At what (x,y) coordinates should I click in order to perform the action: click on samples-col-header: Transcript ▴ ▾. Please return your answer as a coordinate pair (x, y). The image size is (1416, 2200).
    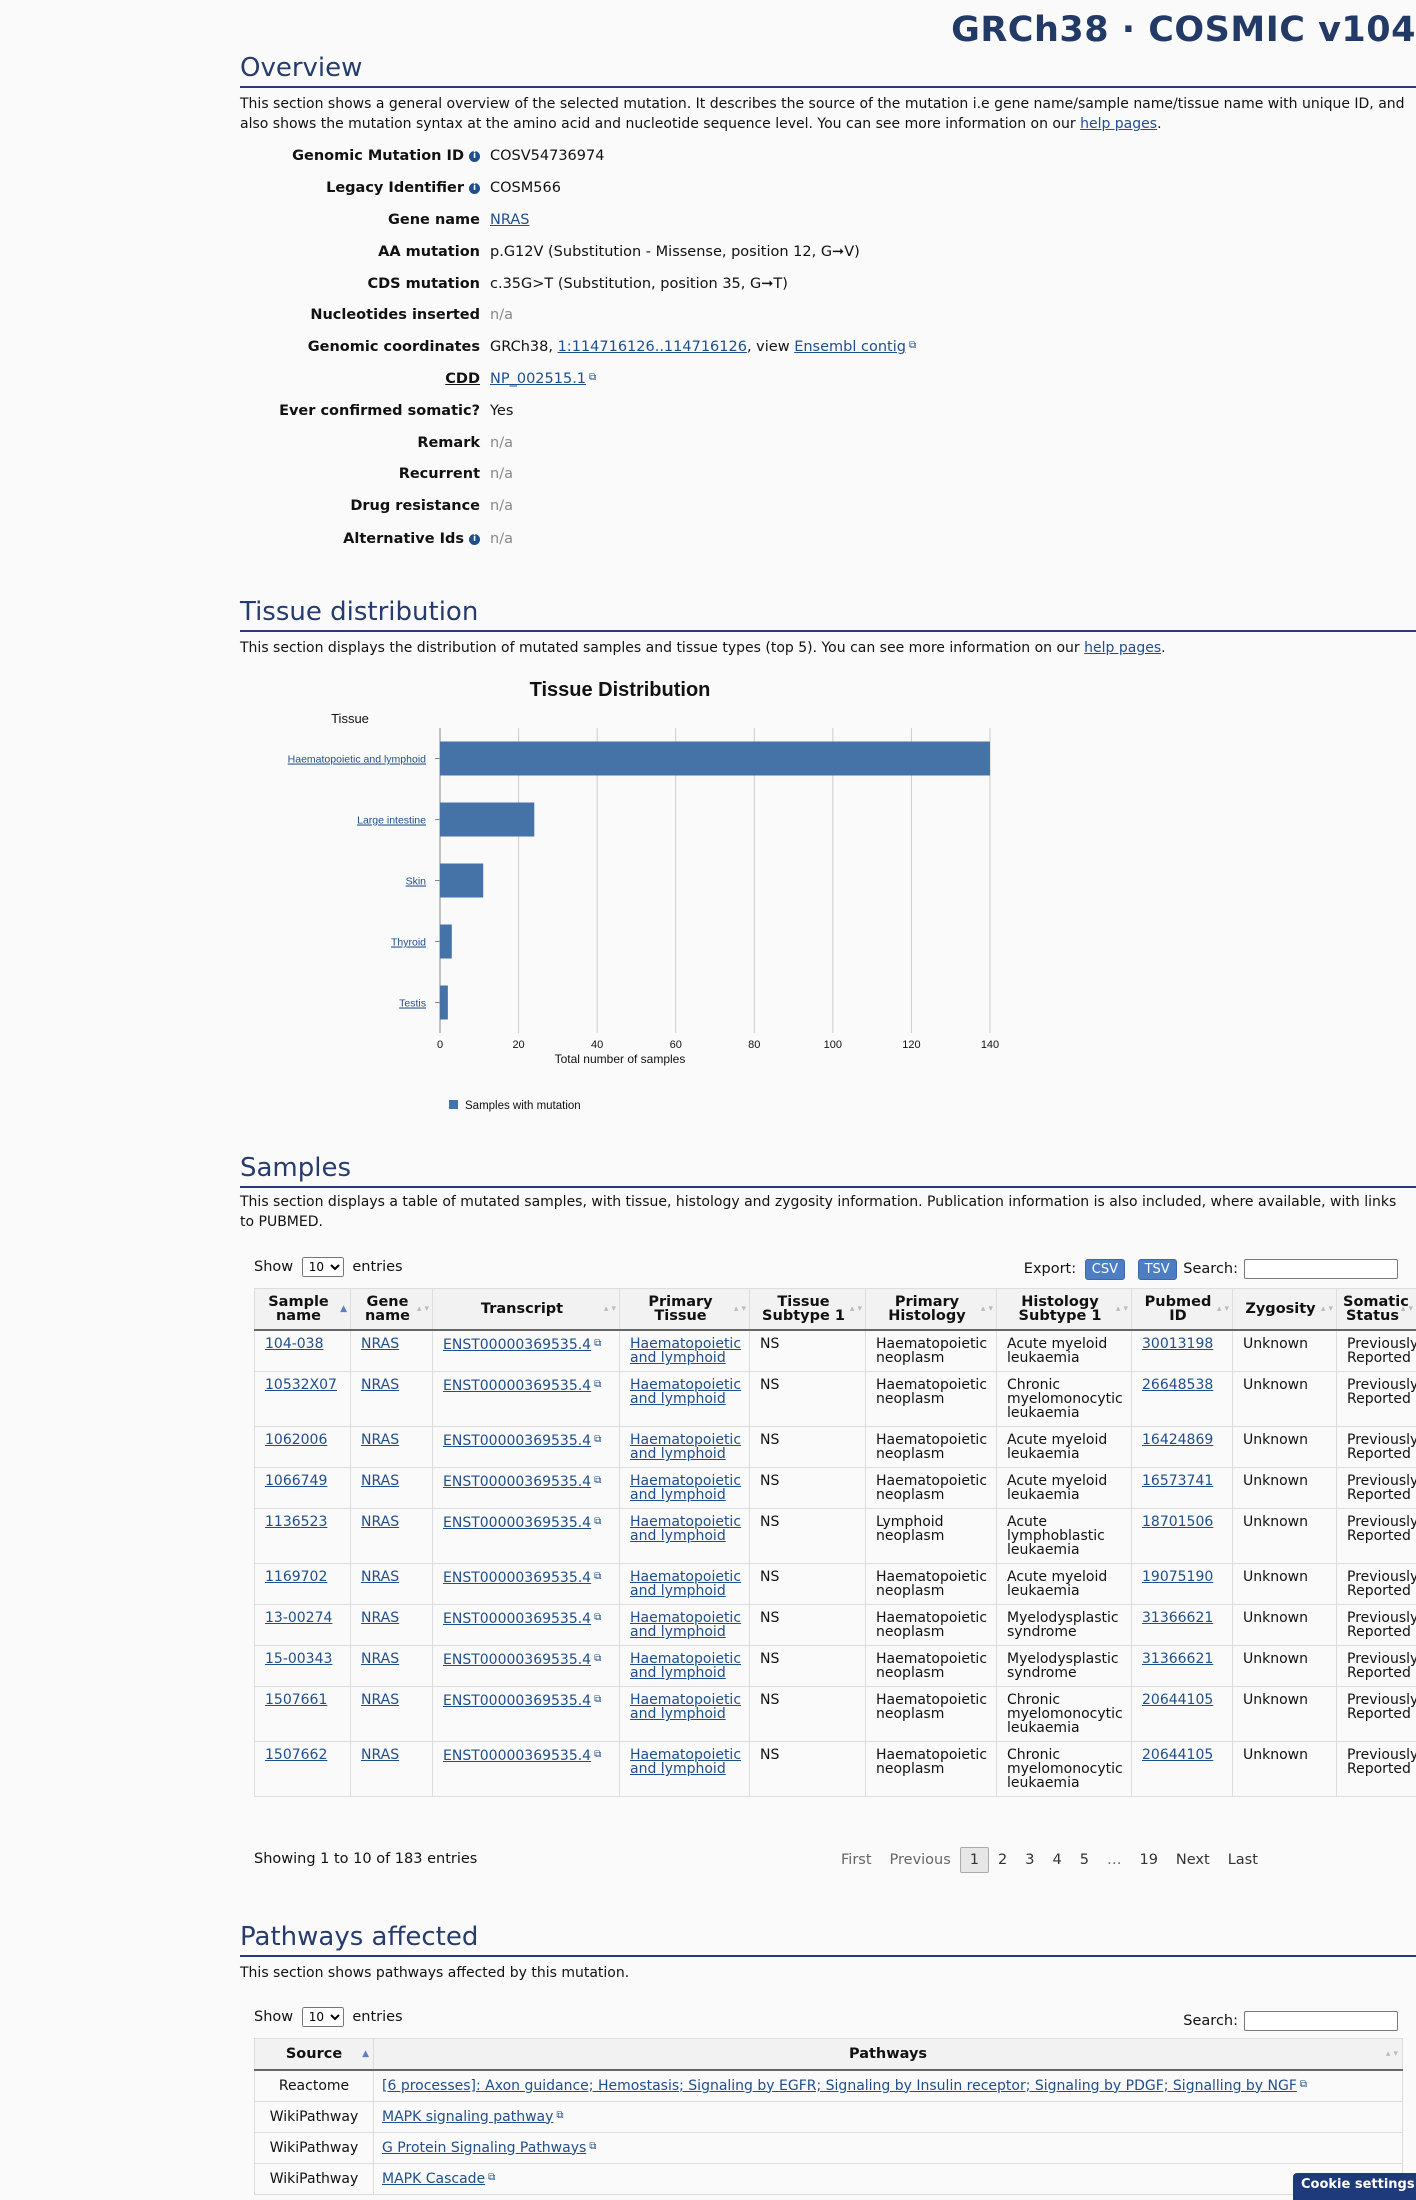
    Looking at the image, I should click on (526, 1309).